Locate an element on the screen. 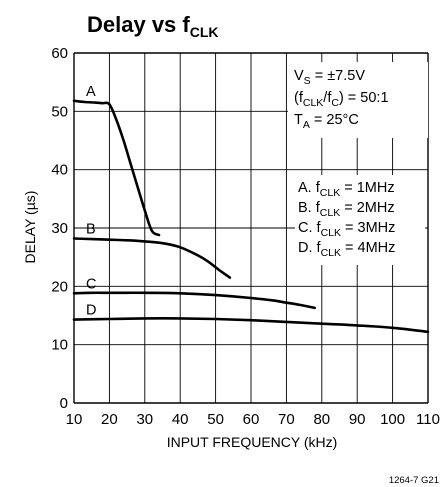  x-tick-label: 30 is located at coordinates (144, 419).